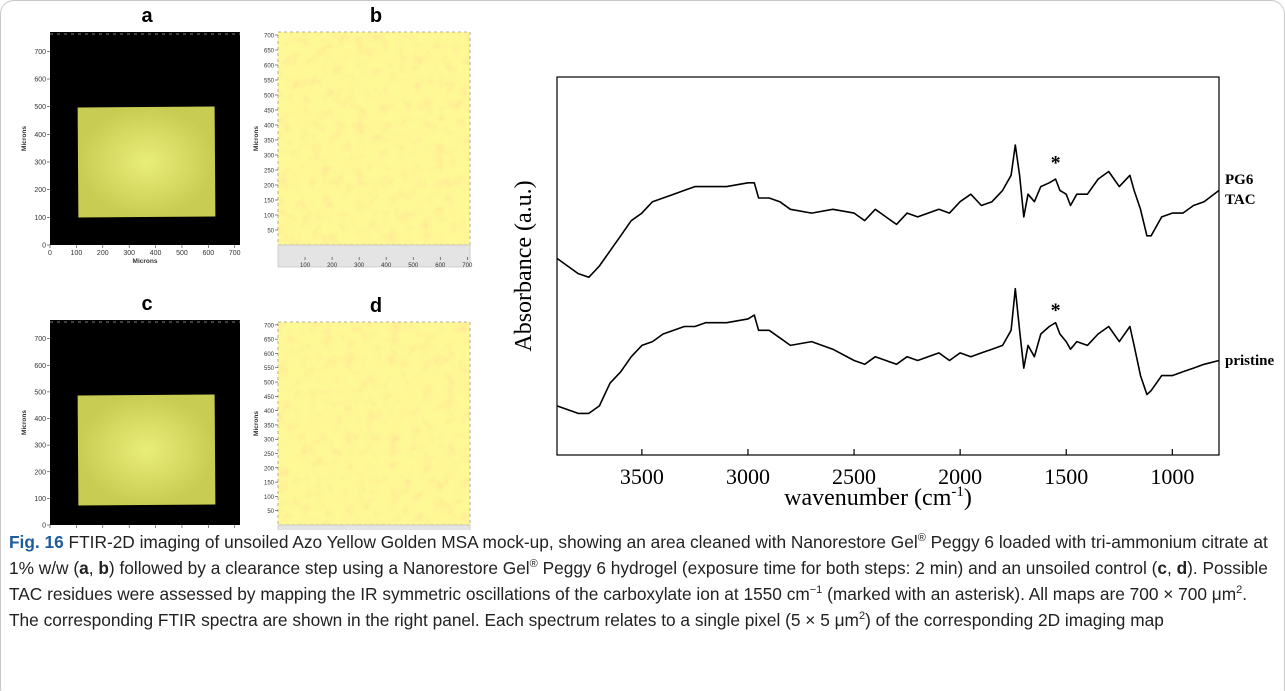 This screenshot has width=1285, height=691. Describe the element at coordinates (1066, 476) in the screenshot. I see `x-tick-label: 1500` at that location.